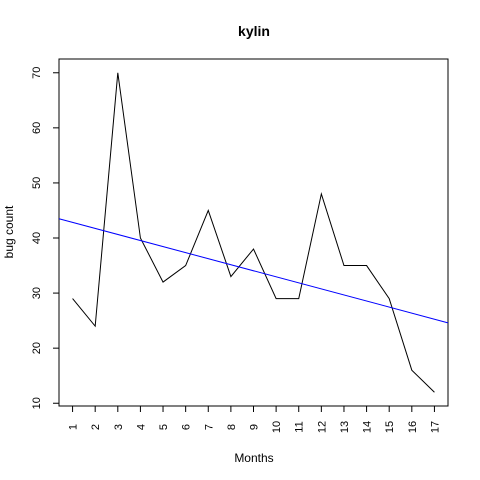  What do you see at coordinates (232, 427) in the screenshot?
I see `x-tick-label-8: 8` at bounding box center [232, 427].